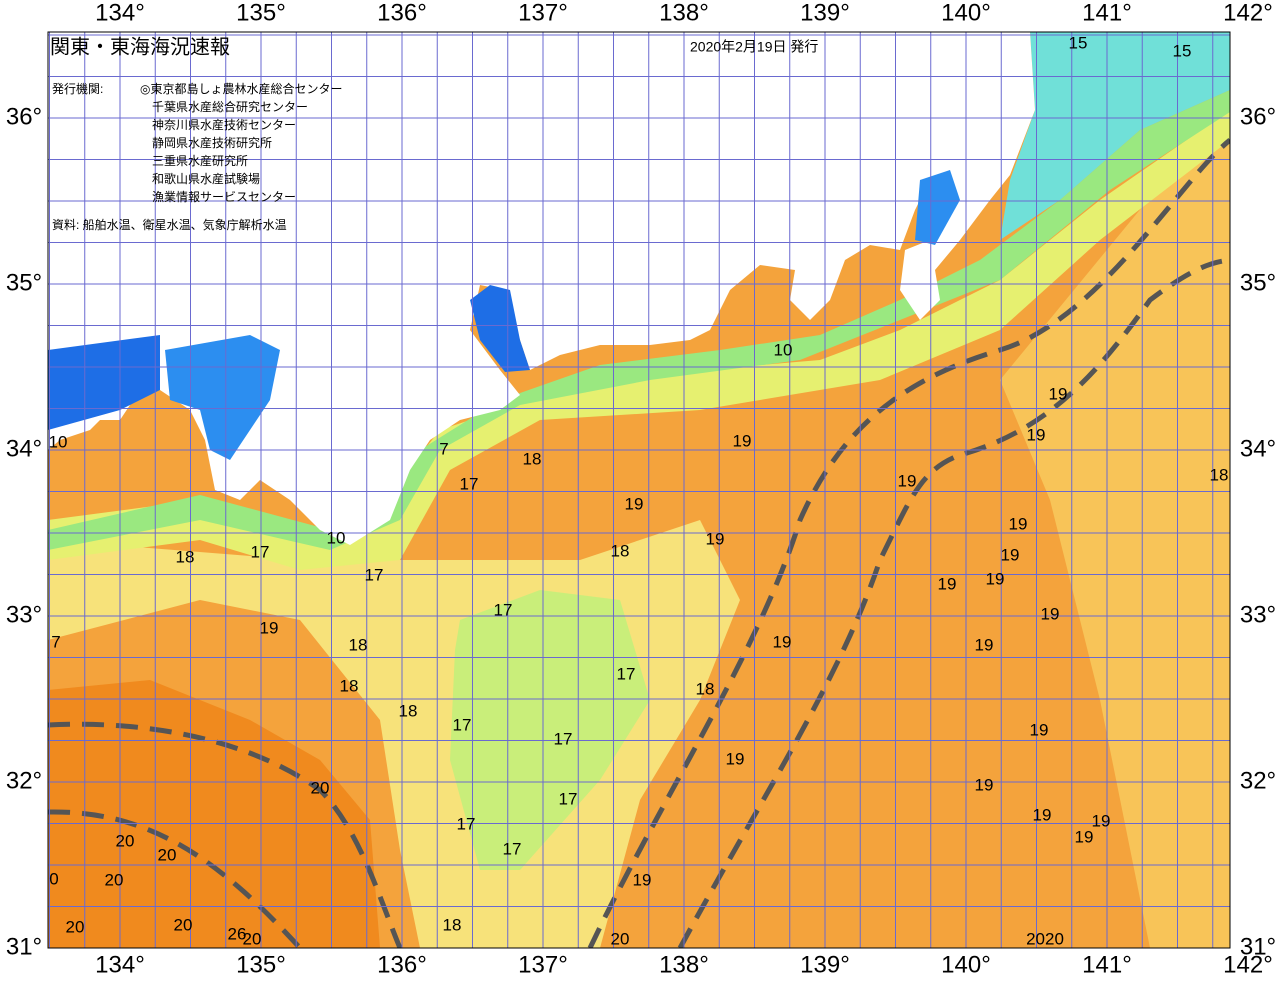 This screenshot has width=1280, height=985. Describe the element at coordinates (212, 142) in the screenshot. I see `agency: 静岡県水産技術研究所` at that location.